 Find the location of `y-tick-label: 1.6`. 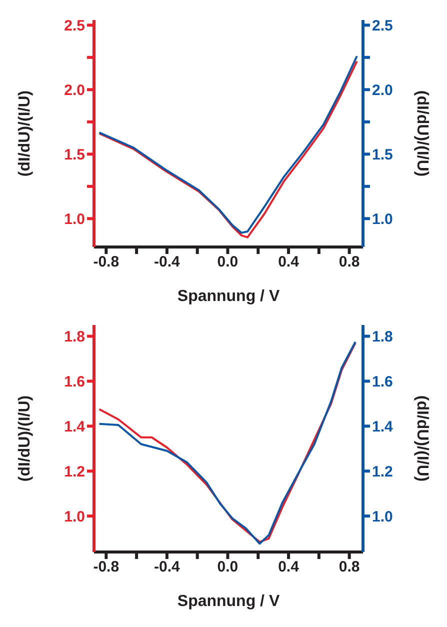

y-tick-label: 1.6 is located at coordinates (74, 382).